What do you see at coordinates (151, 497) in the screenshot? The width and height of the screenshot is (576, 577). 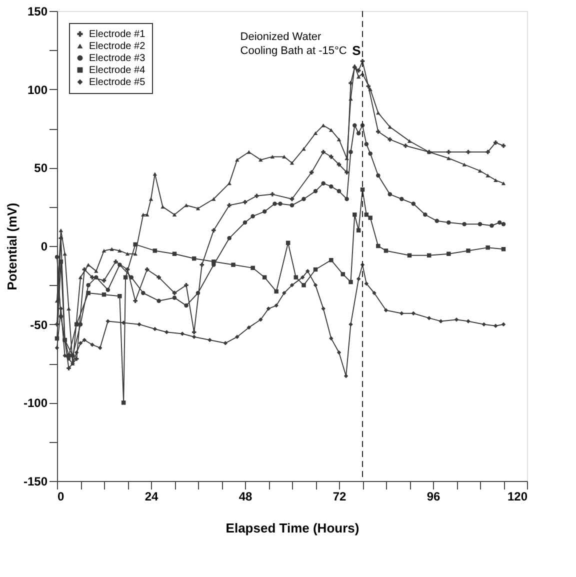 I see `x-tick-label: 24` at bounding box center [151, 497].